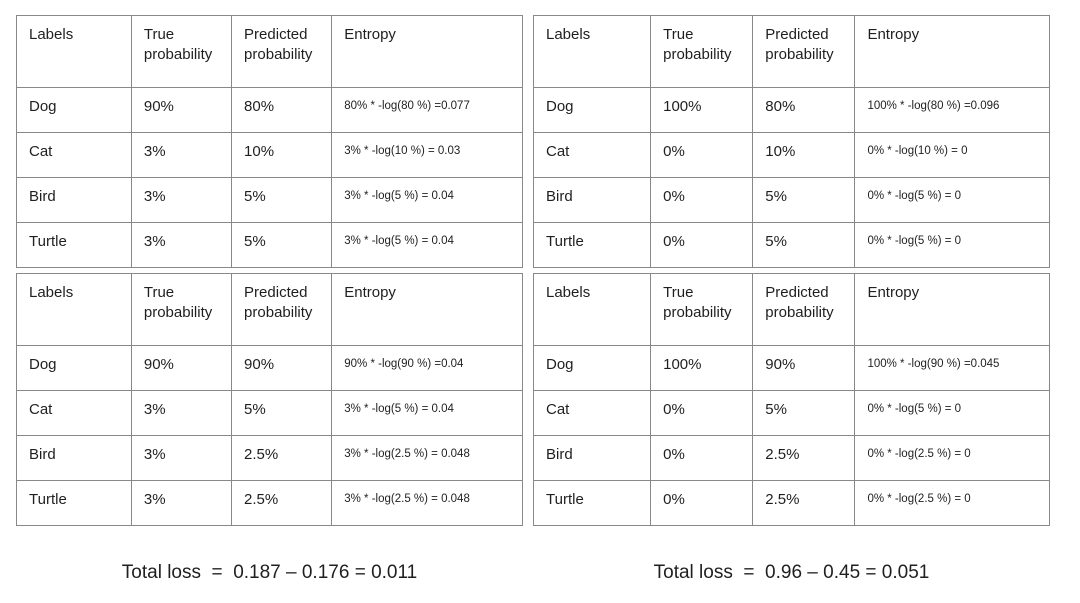 This screenshot has width=1080, height=603. I want to click on table-row: Bird 3% 2.5% 3% * -log(2.5 %) = 0.048, so click(269, 458).